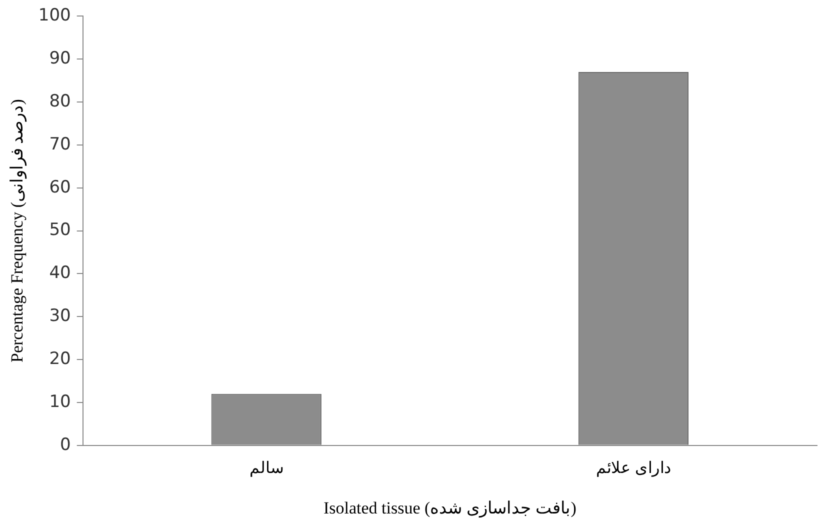 This screenshot has width=837, height=527. What do you see at coordinates (54, 16) in the screenshot?
I see `y-tick-label: 100` at bounding box center [54, 16].